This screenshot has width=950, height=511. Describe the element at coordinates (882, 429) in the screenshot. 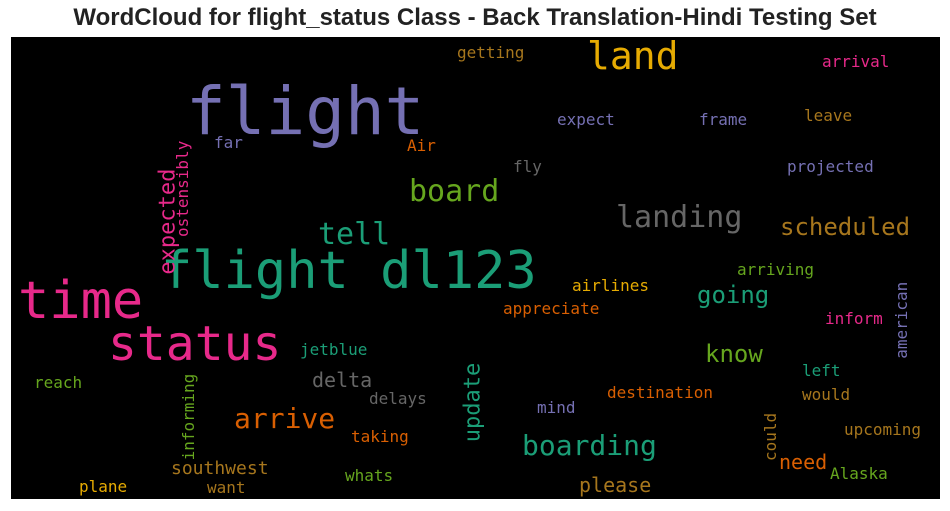

I see `word-upcoming: upcoming` at that location.